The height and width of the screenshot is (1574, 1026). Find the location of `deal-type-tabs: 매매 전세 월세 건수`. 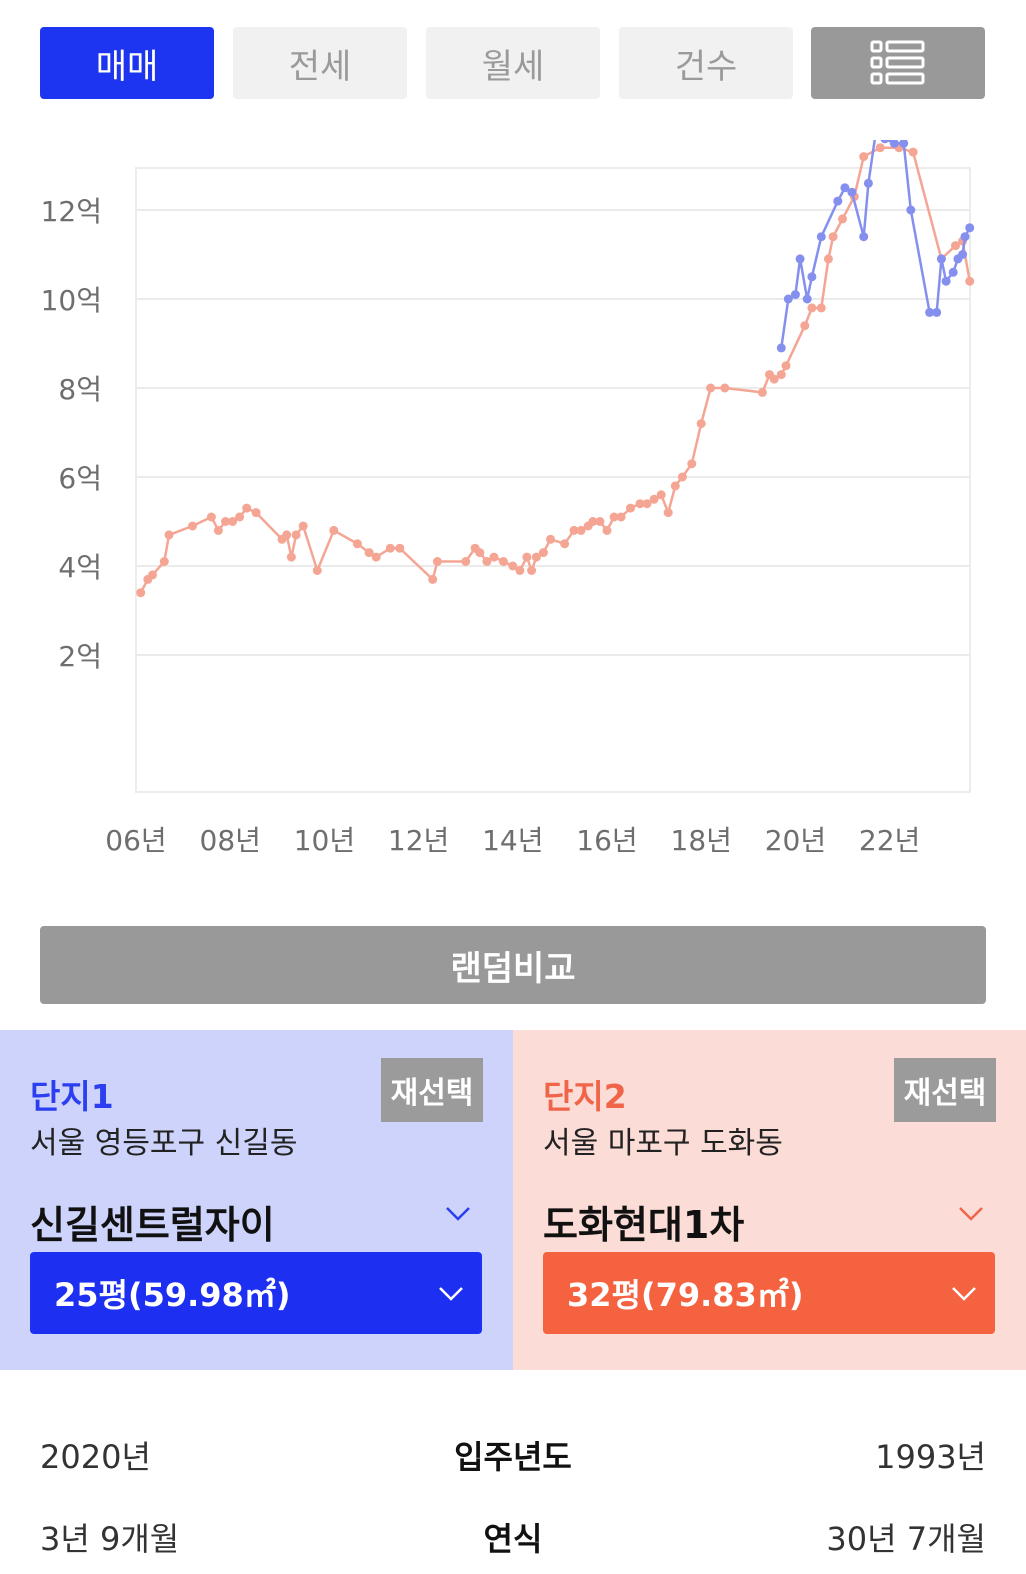

deal-type-tabs: 매매 전세 월세 건수 is located at coordinates (513, 63).